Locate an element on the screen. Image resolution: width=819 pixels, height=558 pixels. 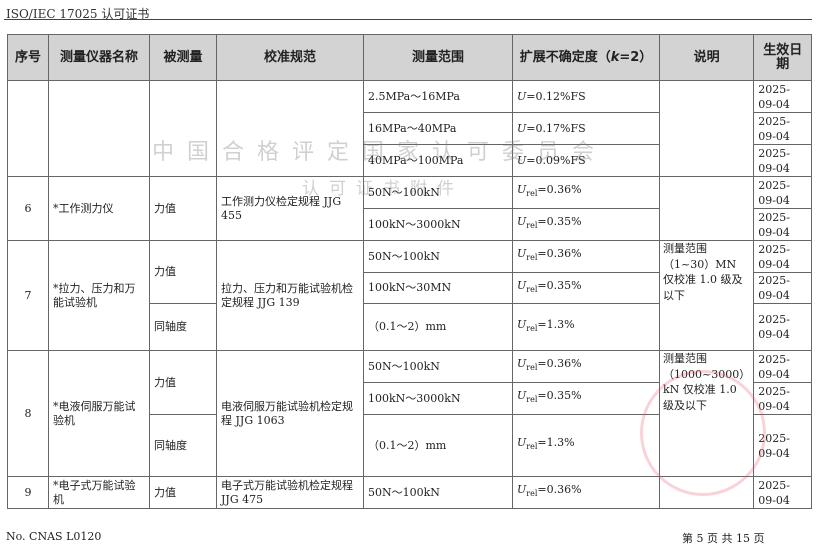
cell-no: 7 is located at coordinates (28, 295).